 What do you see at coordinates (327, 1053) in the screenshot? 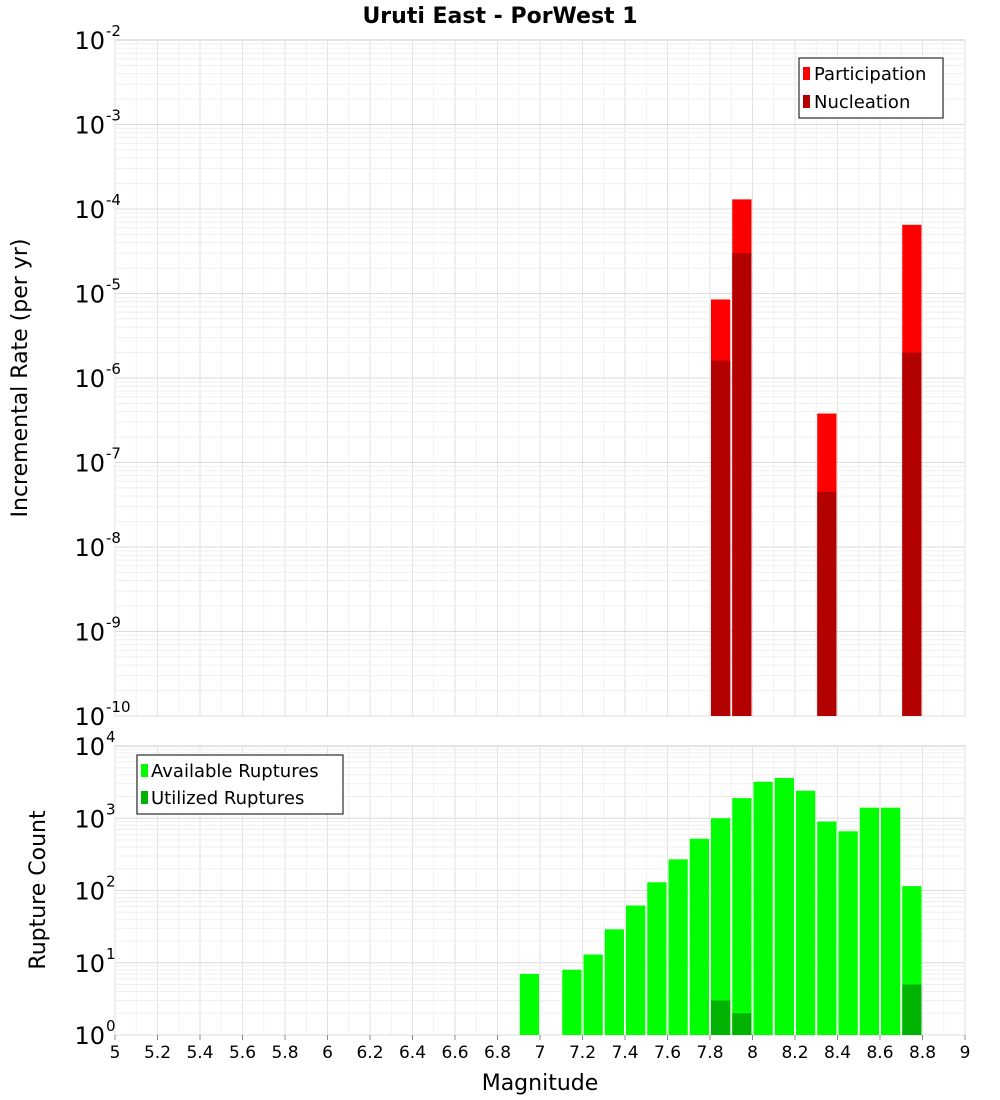
I see `x-tick-label: 6` at bounding box center [327, 1053].